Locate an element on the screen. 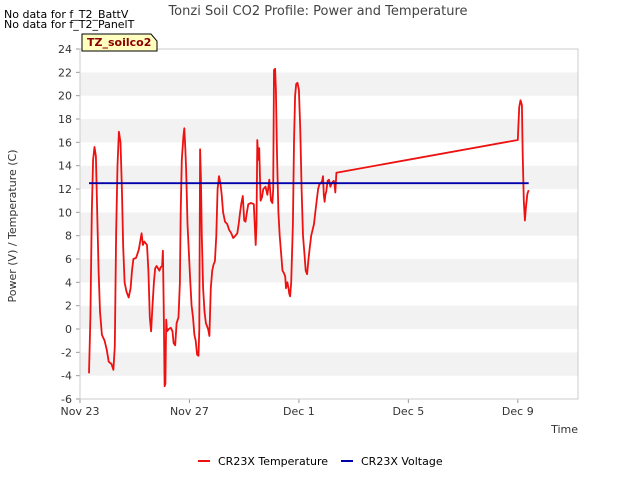  no-data-message-battv: No data for f_T2_BattV is located at coordinates (66, 14).